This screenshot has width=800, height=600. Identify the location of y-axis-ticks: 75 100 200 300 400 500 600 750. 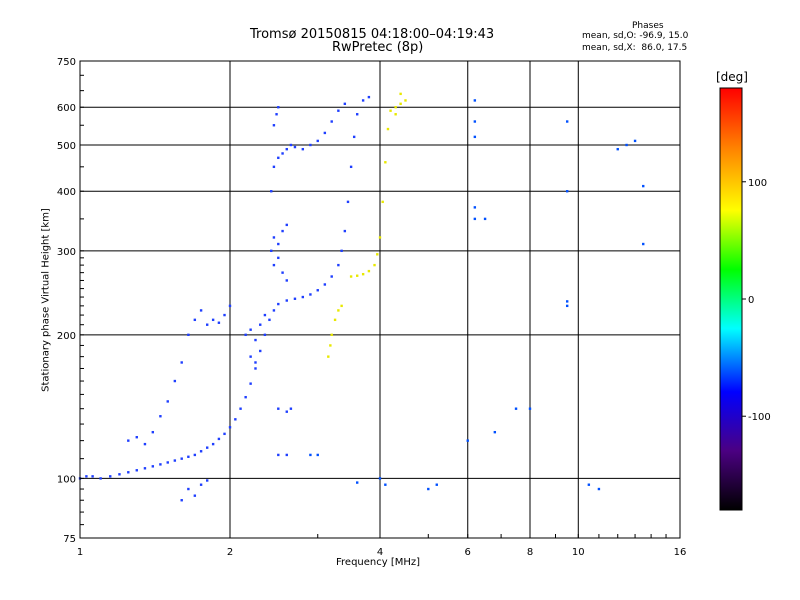
(70, 301).